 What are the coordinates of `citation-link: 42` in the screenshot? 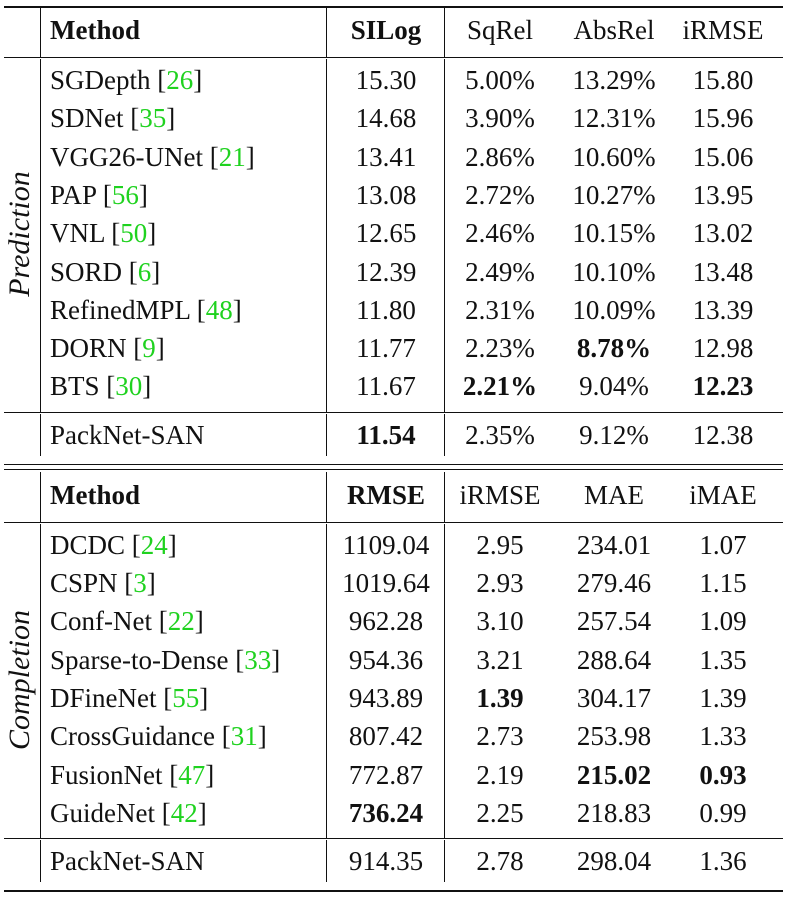 It's located at (184, 812).